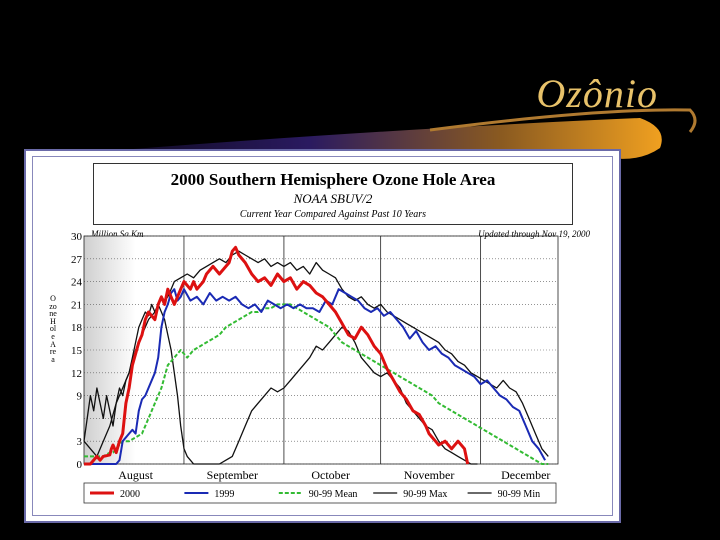 This screenshot has width=720, height=540. What do you see at coordinates (77, 328) in the screenshot?
I see `y-tick-label: 18` at bounding box center [77, 328].